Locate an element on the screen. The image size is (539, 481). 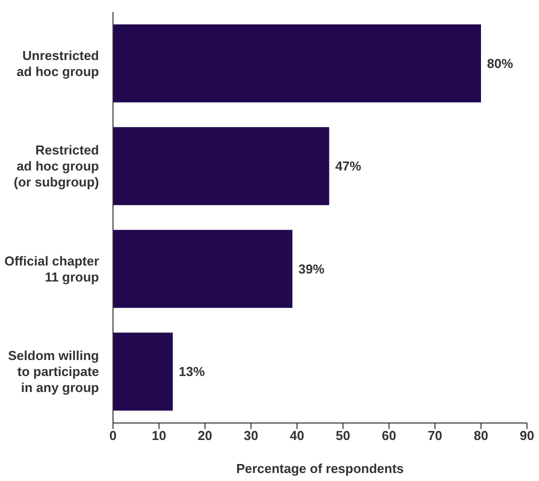
data-label: 80% is located at coordinates (500, 63).